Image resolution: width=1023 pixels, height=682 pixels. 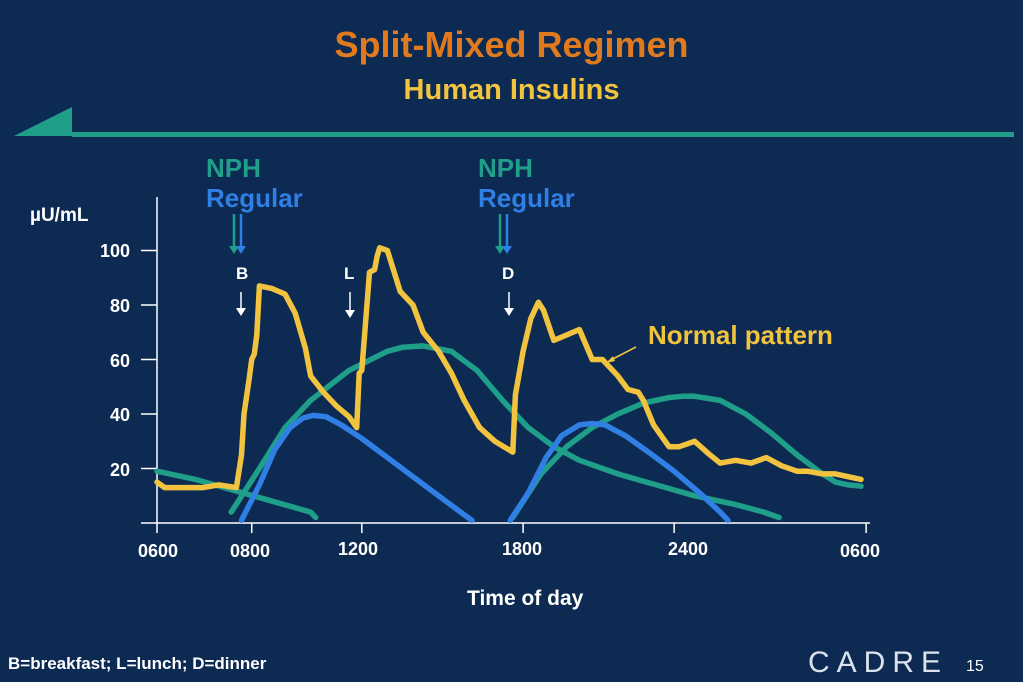 What do you see at coordinates (349, 273) in the screenshot?
I see `meal-lunch-label: L` at bounding box center [349, 273].